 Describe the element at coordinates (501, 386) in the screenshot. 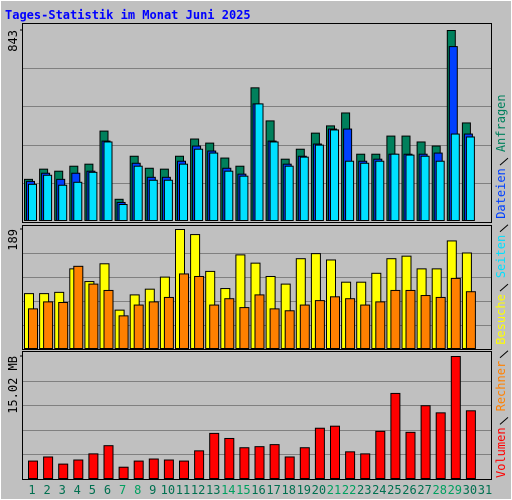

I see `legend-label: Rechner` at that location.